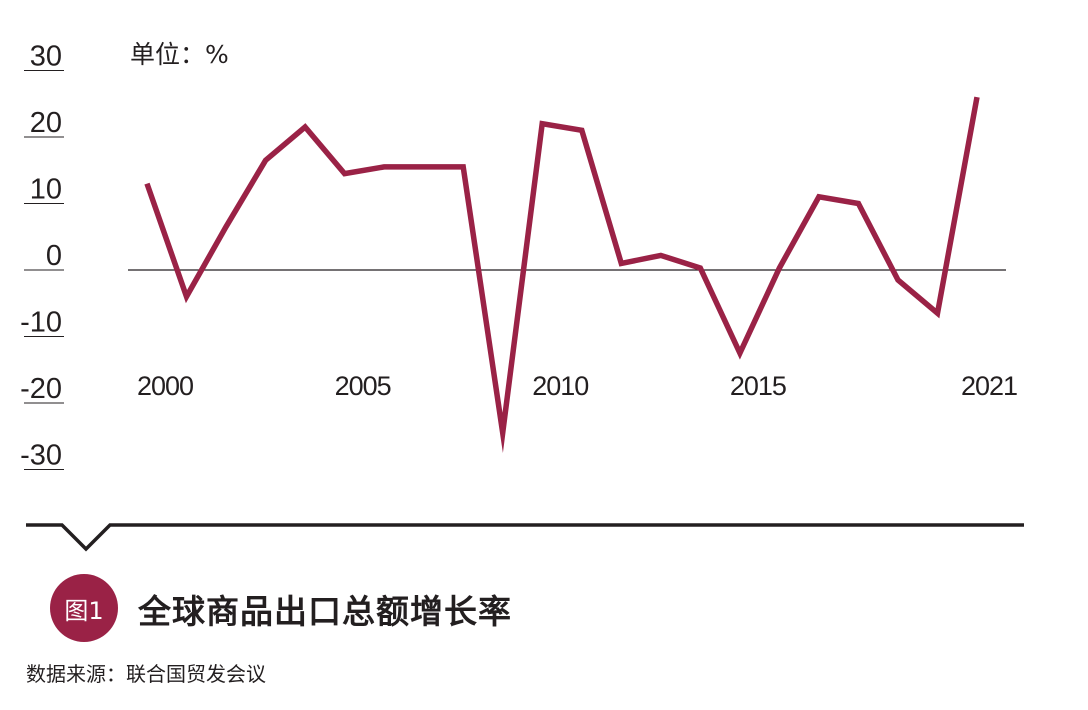  What do you see at coordinates (46, 123) in the screenshot?
I see `y-tick-label: 20` at bounding box center [46, 123].